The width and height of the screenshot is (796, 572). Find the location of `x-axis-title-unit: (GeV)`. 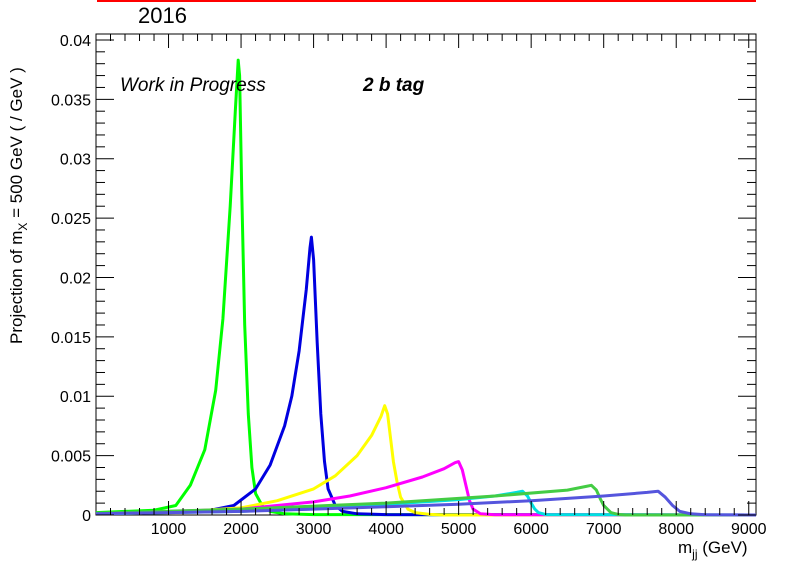

x-axis-title-unit: (GeV) is located at coordinates (723, 547).